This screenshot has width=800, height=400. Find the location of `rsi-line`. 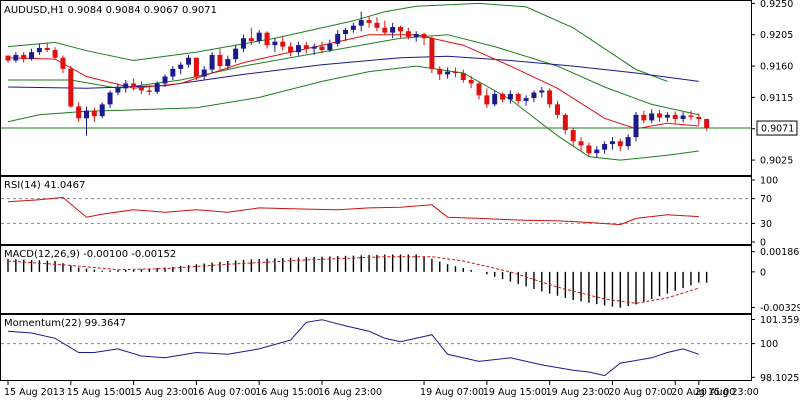

rsi-line is located at coordinates (353, 211).